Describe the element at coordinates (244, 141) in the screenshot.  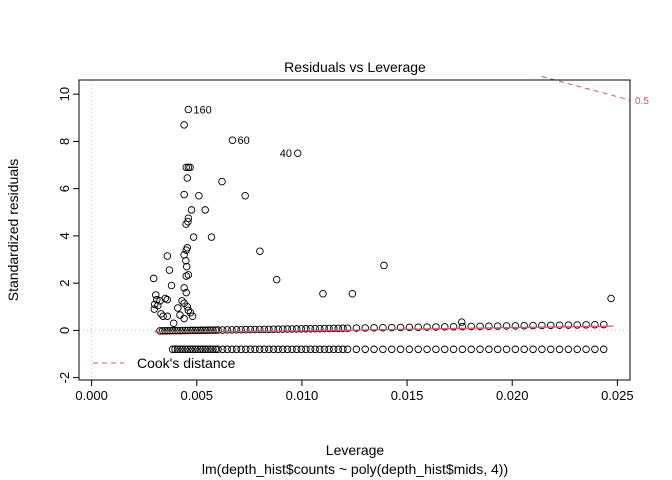
I see `point-label-60: 60` at that location.